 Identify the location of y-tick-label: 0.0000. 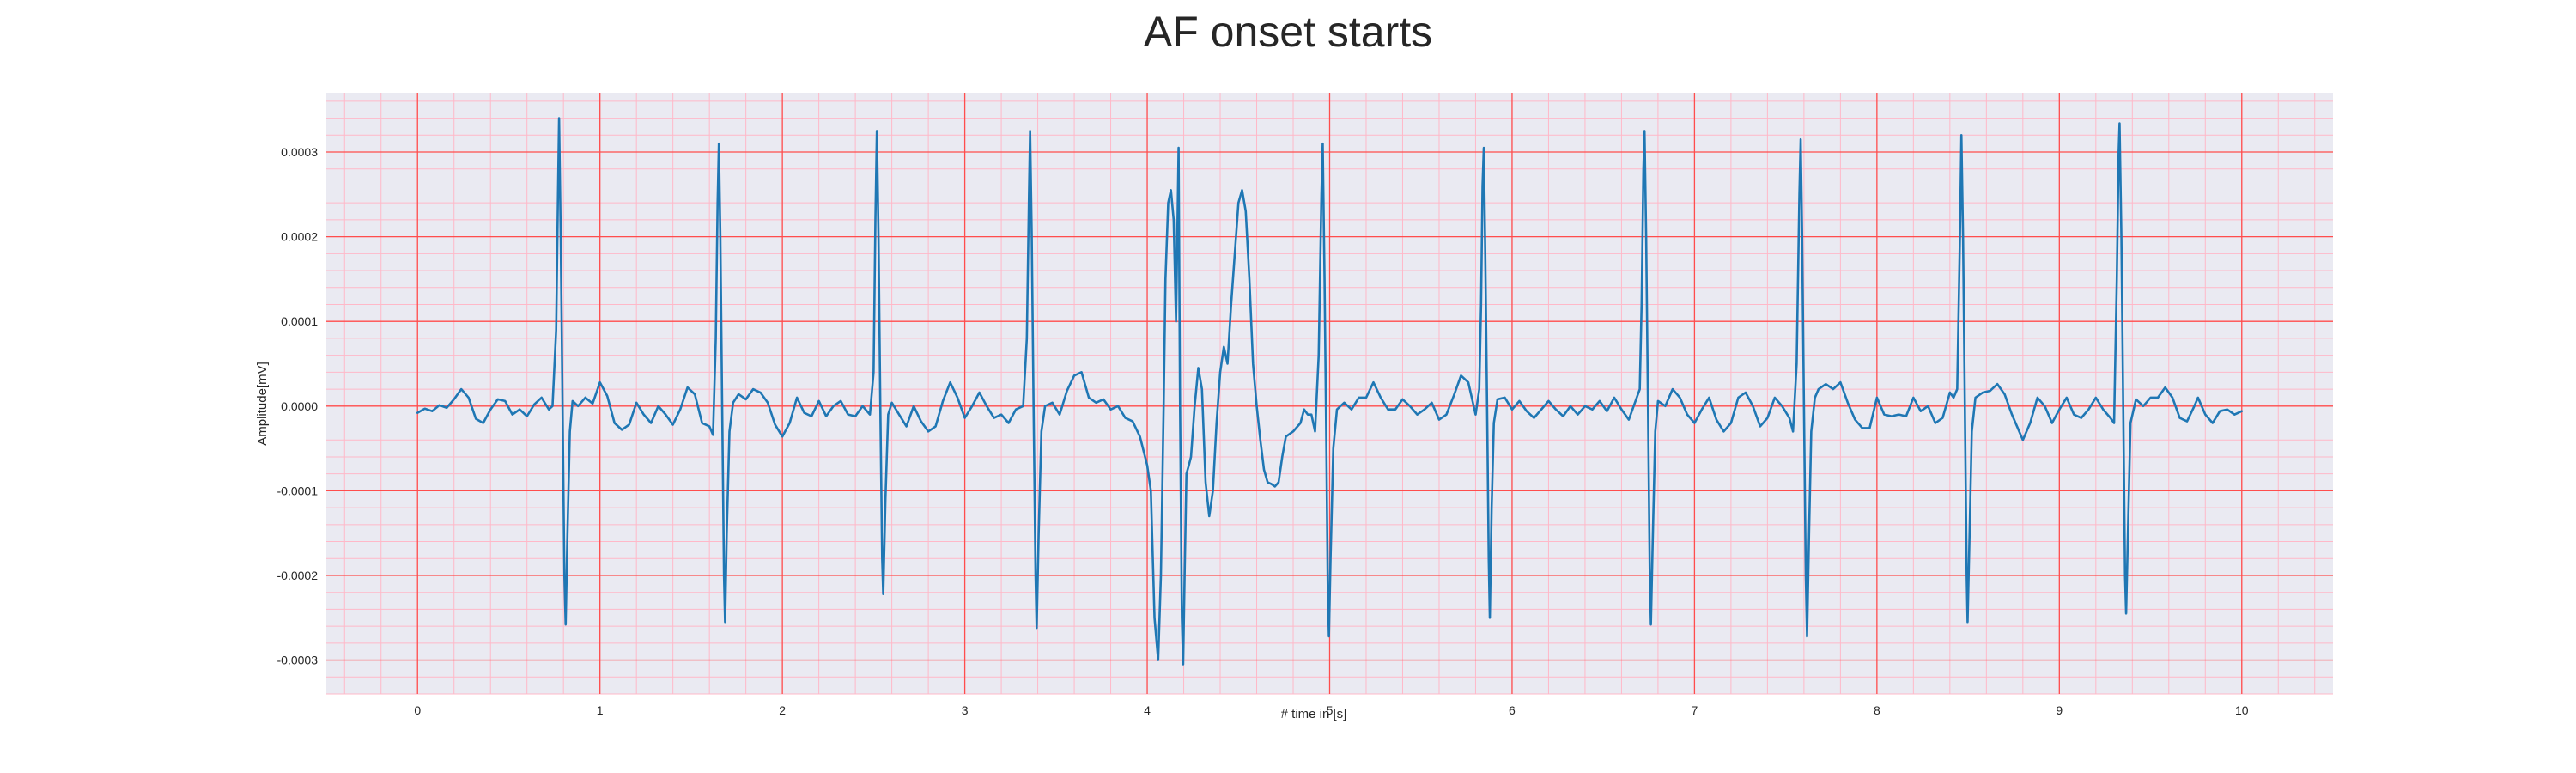
(300, 406).